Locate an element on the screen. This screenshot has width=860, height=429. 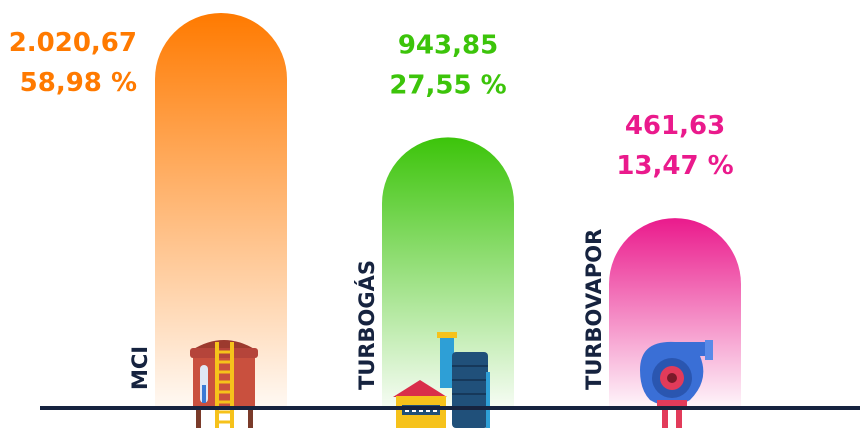
share-label: 58,98 % is located at coordinates (78, 83).